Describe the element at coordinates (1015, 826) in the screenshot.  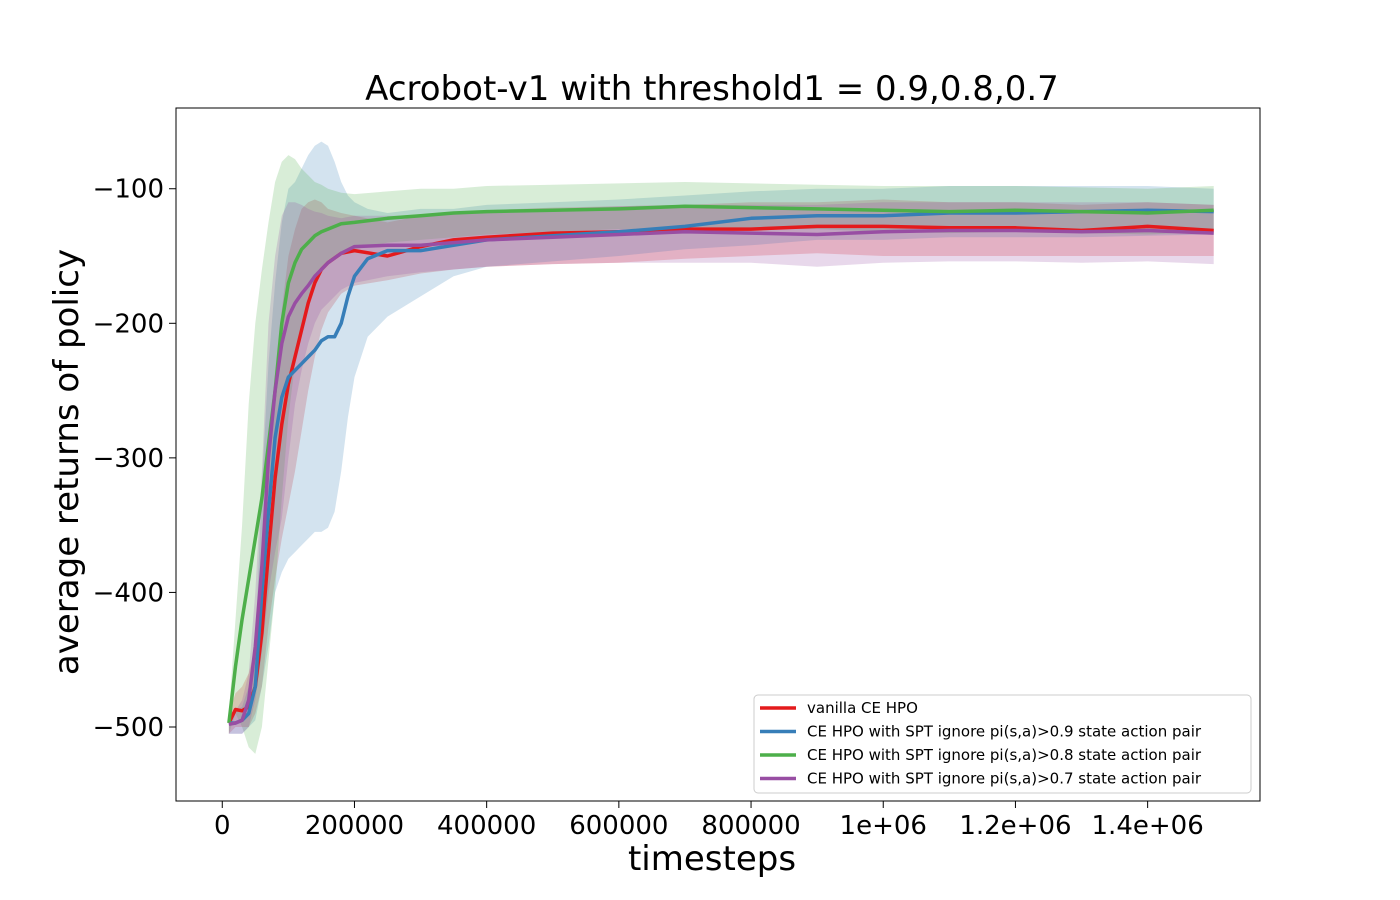
I see `x-tick-label: 1.2e+06` at that location.